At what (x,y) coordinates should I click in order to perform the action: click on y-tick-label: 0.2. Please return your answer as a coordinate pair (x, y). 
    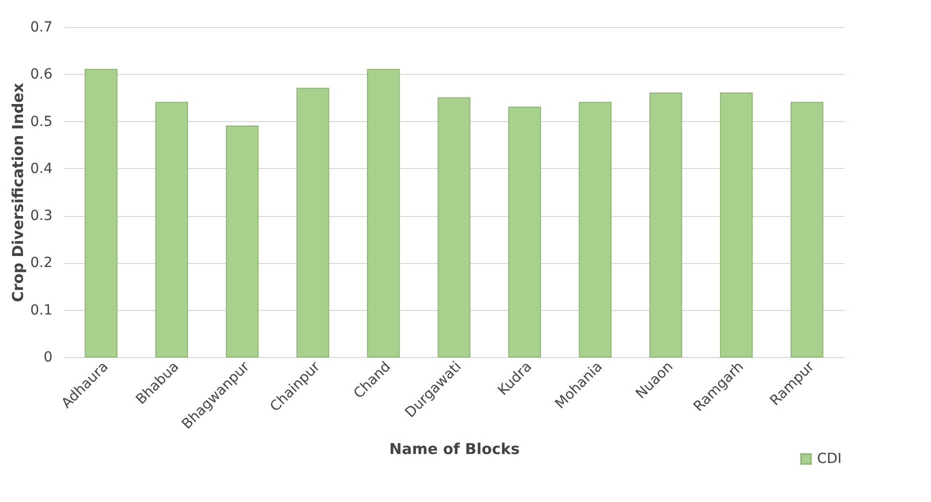
    Looking at the image, I should click on (41, 263).